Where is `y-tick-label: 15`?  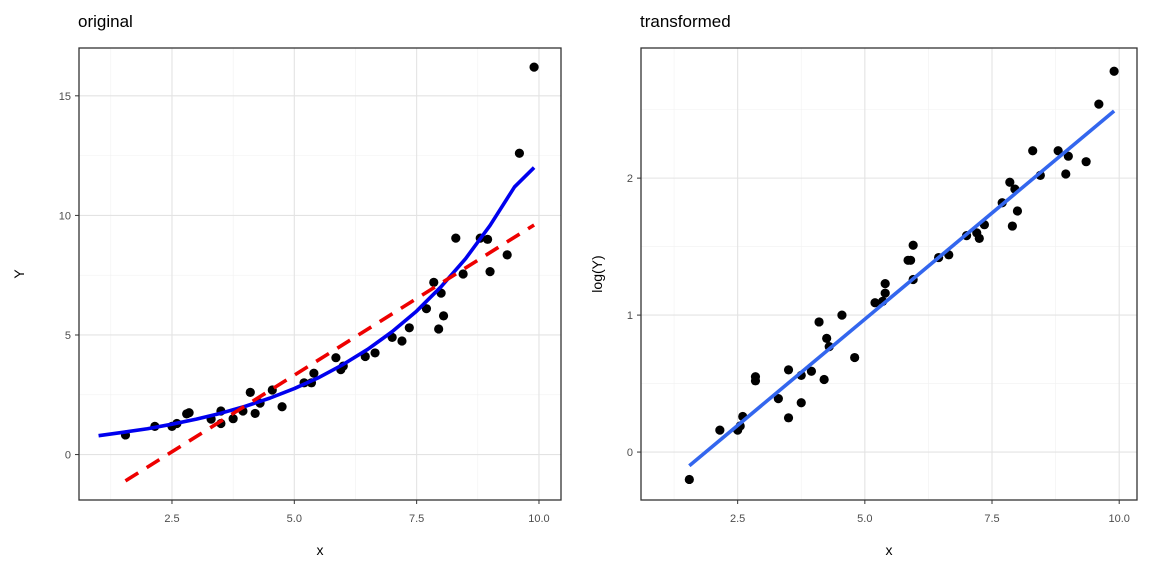 y-tick-label: 15 is located at coordinates (65, 97).